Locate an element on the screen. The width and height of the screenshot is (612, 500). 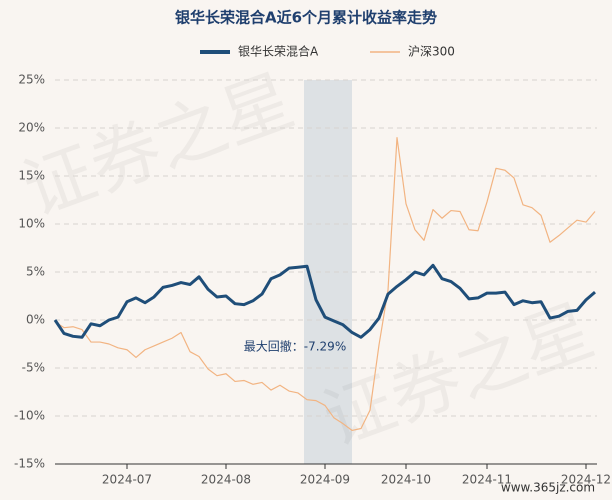
legend-label: 银华长荣混合A is located at coordinates (278, 51).